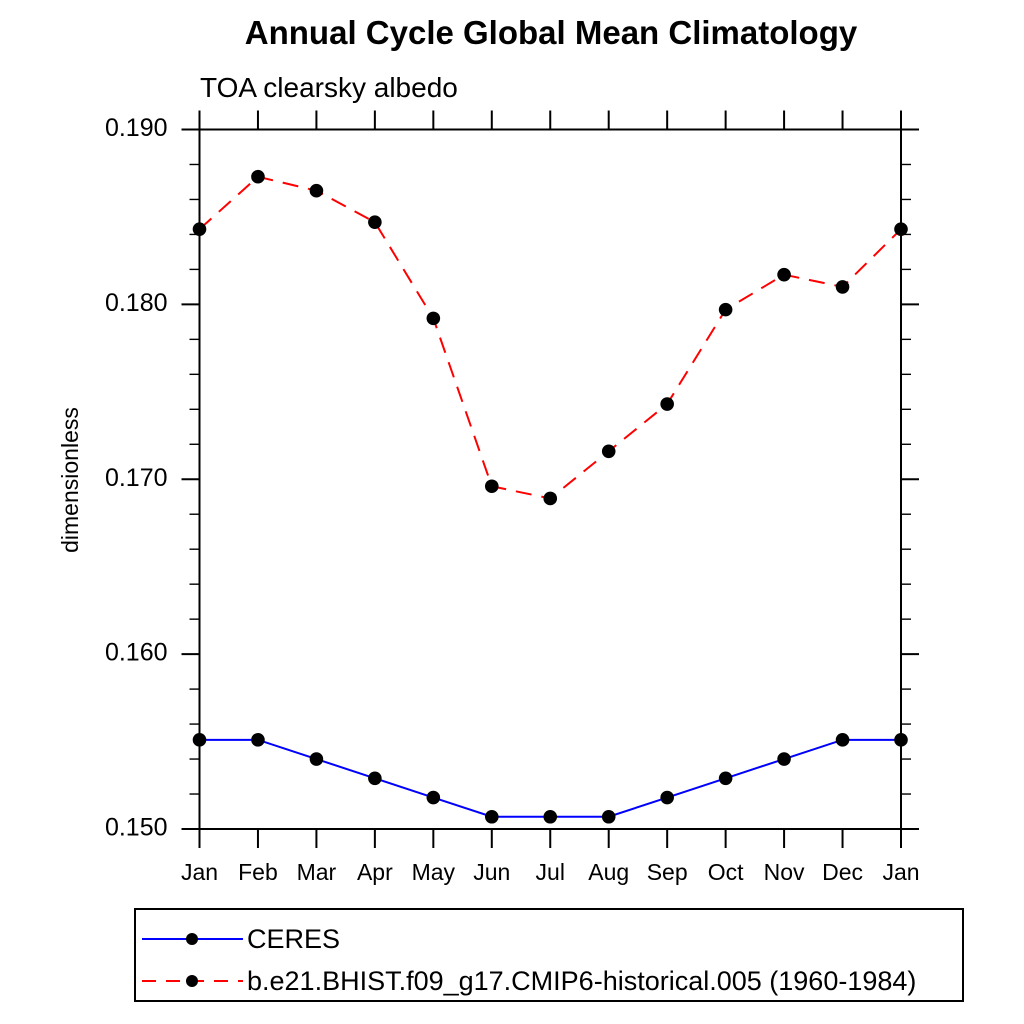 This screenshot has width=1024, height=1024. Describe the element at coordinates (258, 872) in the screenshot. I see `x-tick-label: Feb` at that location.